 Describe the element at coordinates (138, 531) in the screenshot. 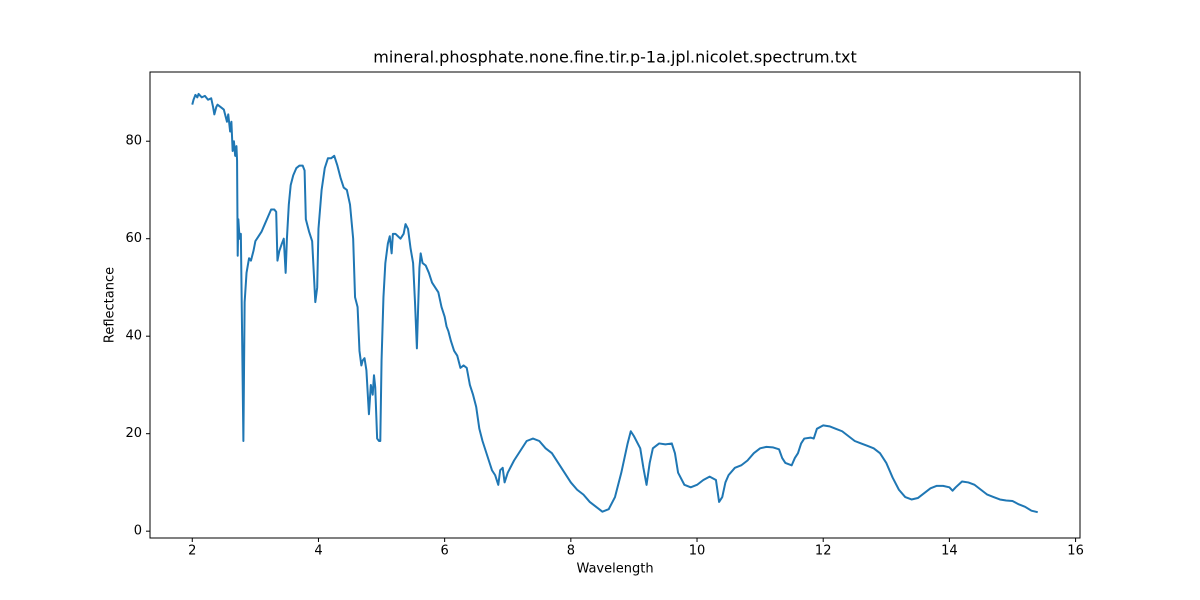

I see `y-tick-label: 0` at that location.